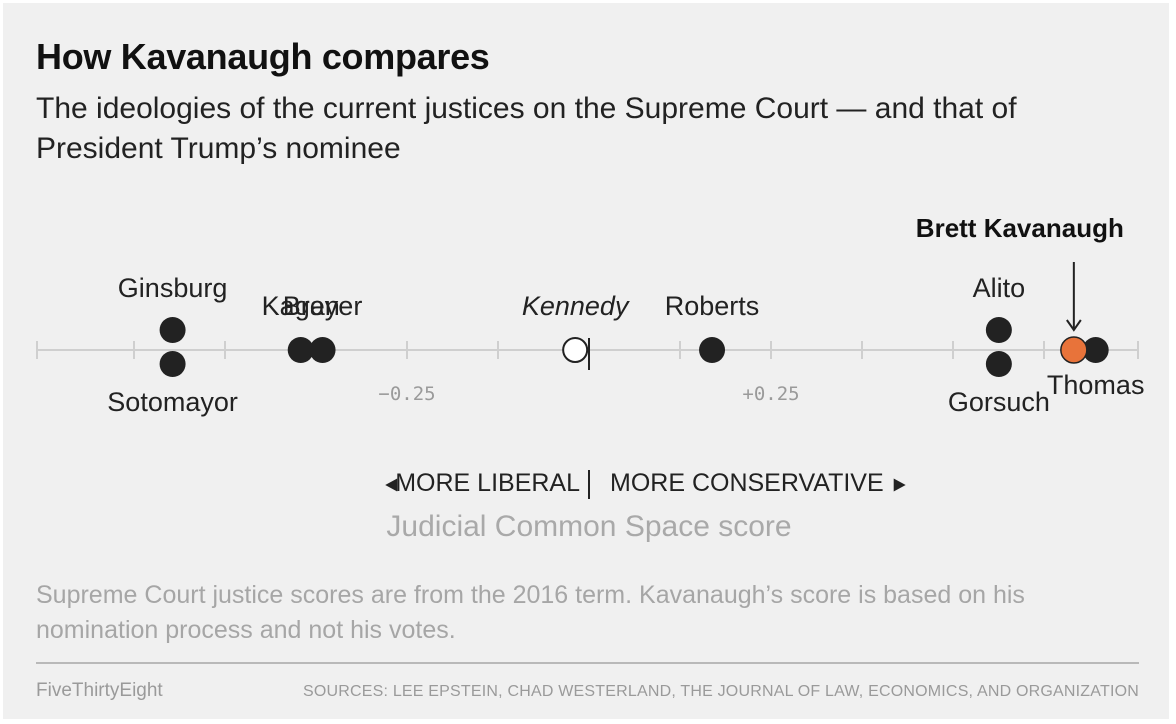  I want to click on justice-dot-kagan, so click(300, 350).